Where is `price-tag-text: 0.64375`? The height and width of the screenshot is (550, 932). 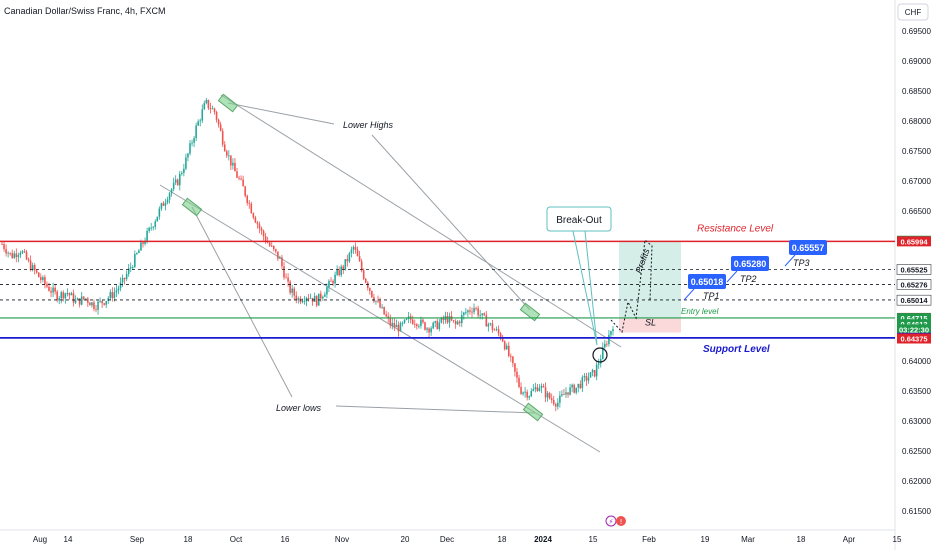
price-tag-text: 0.64375 is located at coordinates (913, 339).